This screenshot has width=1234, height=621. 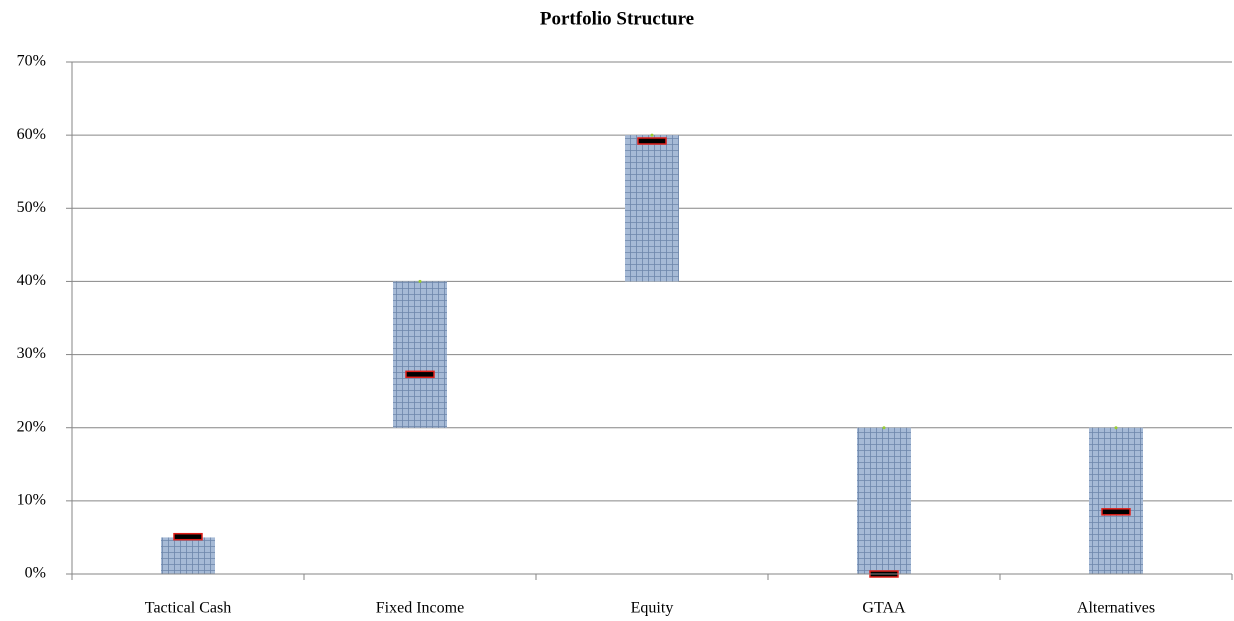 What do you see at coordinates (884, 608) in the screenshot?
I see `x-tick-label: GTAA` at bounding box center [884, 608].